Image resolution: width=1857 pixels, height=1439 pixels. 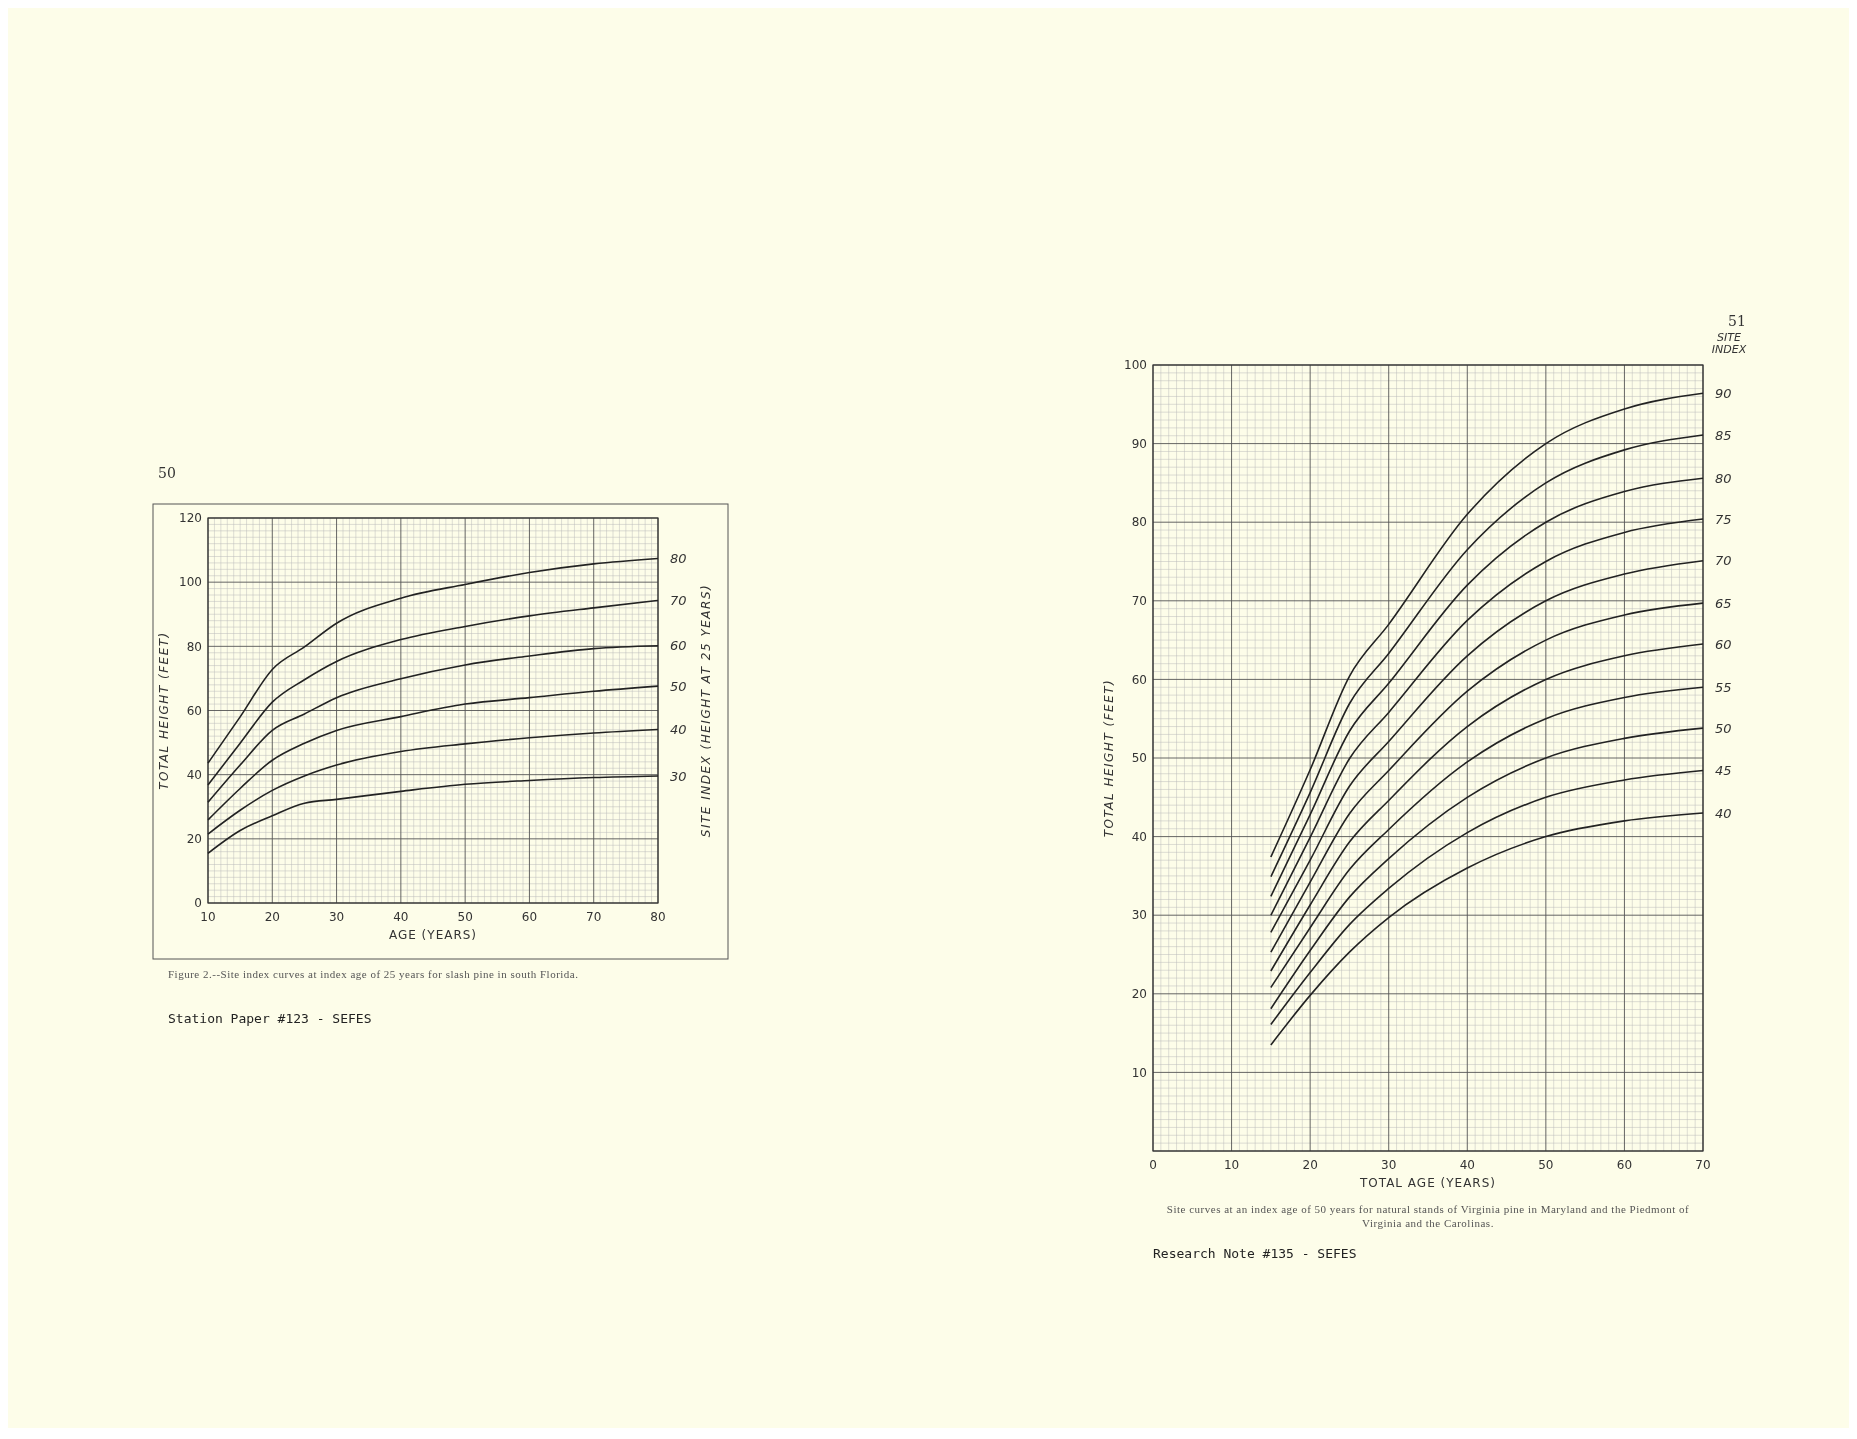 What do you see at coordinates (1737, 321) in the screenshot?
I see `text: 51` at bounding box center [1737, 321].